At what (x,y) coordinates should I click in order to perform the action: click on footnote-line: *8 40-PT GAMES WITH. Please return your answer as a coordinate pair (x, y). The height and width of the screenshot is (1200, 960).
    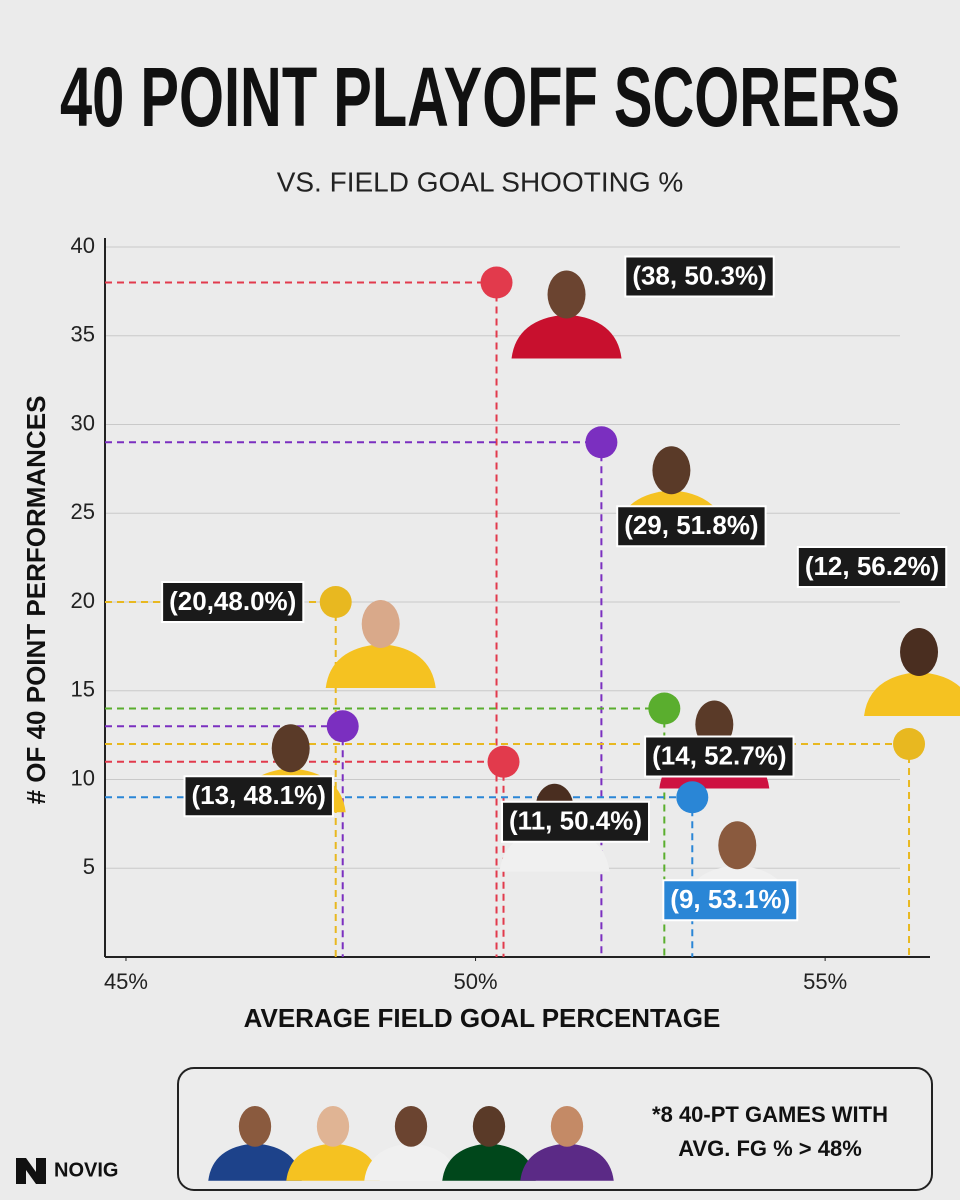
    Looking at the image, I should click on (770, 1114).